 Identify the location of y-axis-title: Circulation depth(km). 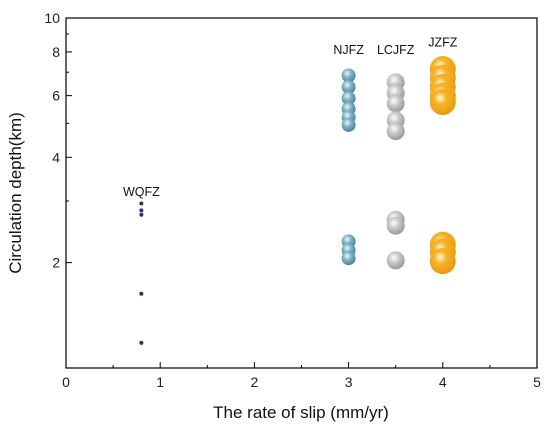
(15, 193).